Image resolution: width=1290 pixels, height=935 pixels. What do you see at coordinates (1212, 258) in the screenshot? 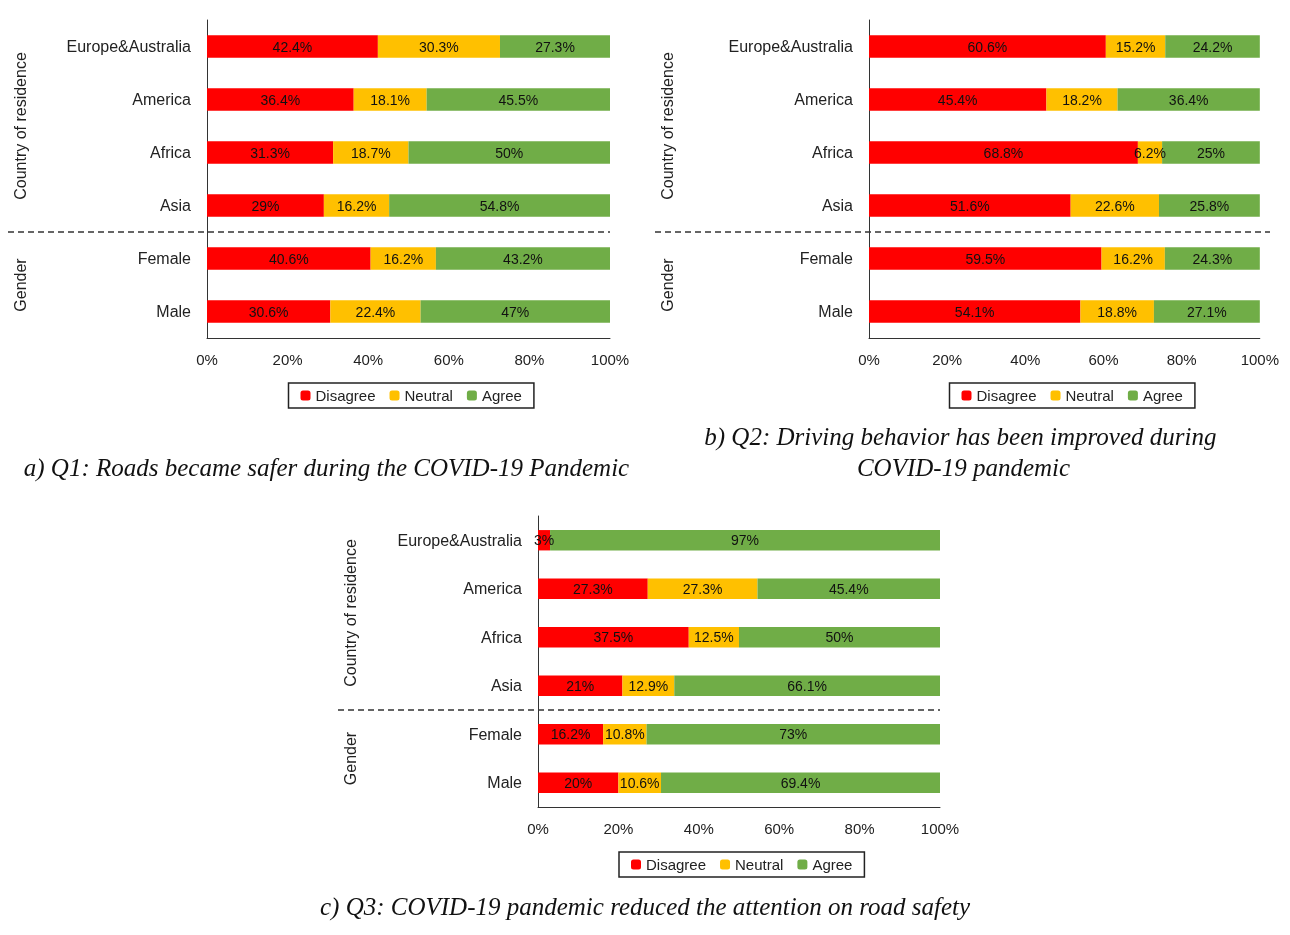
I see `data-label: 24.3%` at bounding box center [1212, 258].